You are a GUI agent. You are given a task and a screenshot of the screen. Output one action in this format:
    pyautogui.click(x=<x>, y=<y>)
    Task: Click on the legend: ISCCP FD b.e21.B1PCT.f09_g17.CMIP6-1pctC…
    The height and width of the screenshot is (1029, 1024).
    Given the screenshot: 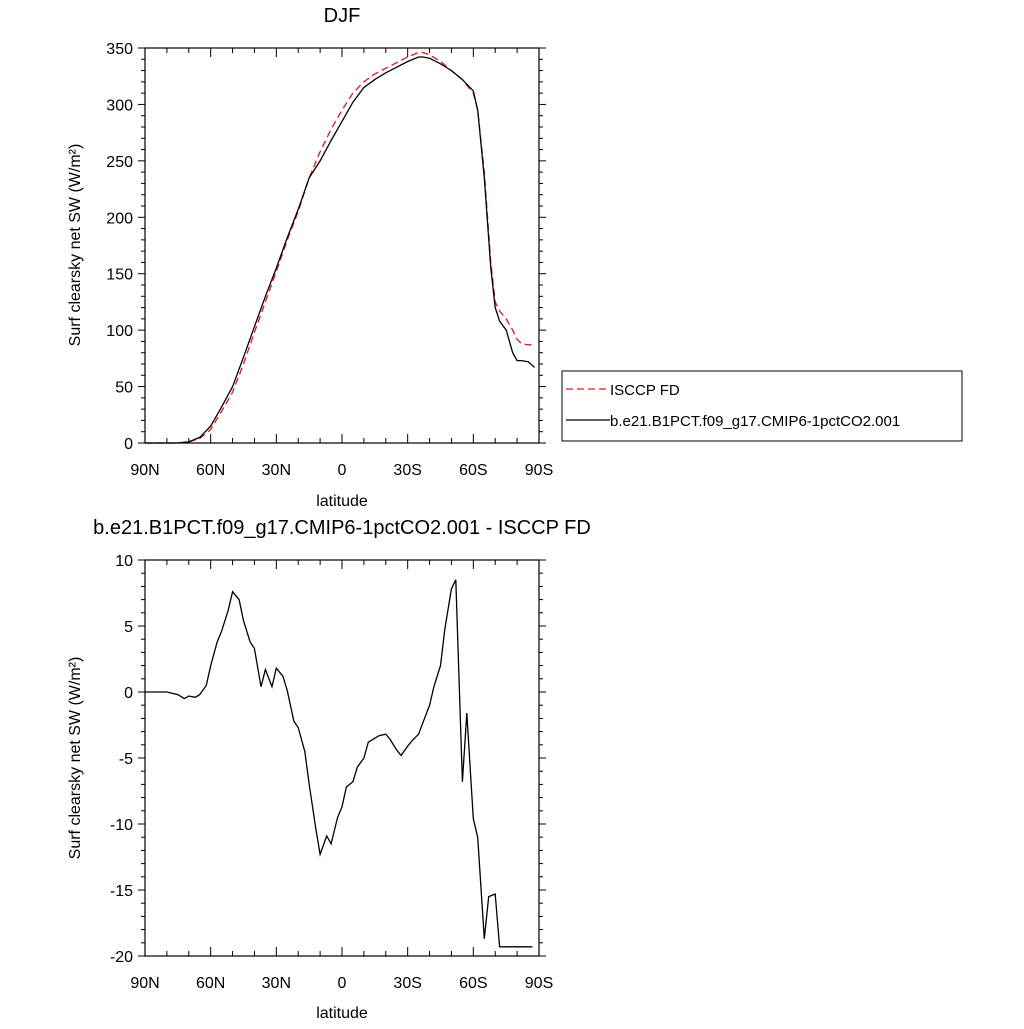 What is the action you would take?
    pyautogui.click(x=762, y=406)
    